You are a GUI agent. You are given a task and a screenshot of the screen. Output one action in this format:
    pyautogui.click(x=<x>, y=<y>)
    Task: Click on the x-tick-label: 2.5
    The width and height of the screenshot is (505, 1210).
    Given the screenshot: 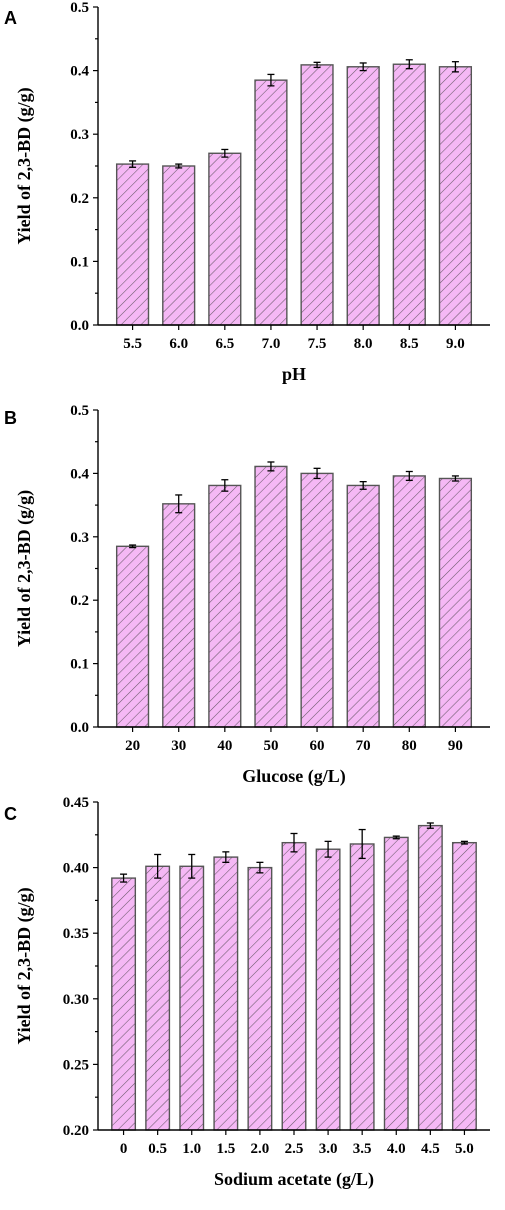 What is the action you would take?
    pyautogui.click(x=294, y=1149)
    